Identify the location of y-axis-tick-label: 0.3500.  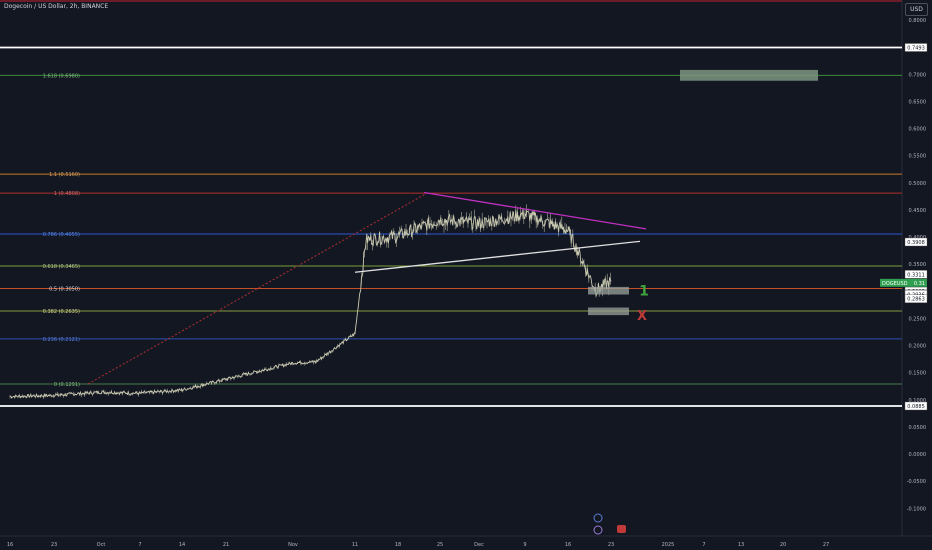
(918, 265).